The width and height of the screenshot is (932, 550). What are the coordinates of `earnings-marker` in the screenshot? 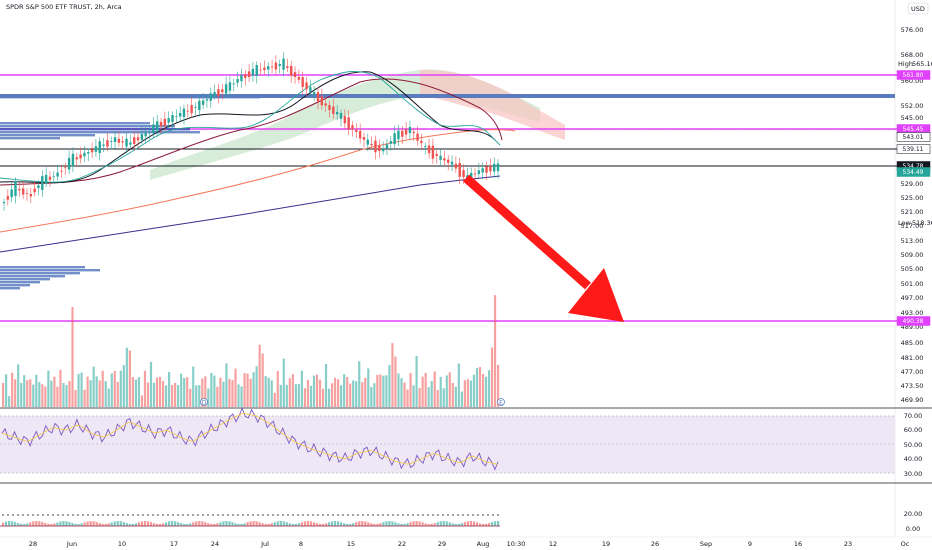 It's located at (501, 402).